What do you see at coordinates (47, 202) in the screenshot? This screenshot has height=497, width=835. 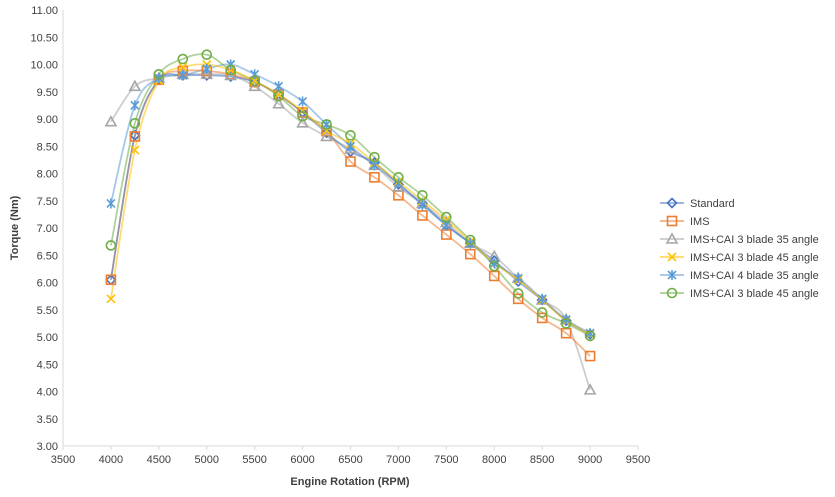 I see `y-tick-label: 7.50` at bounding box center [47, 202].